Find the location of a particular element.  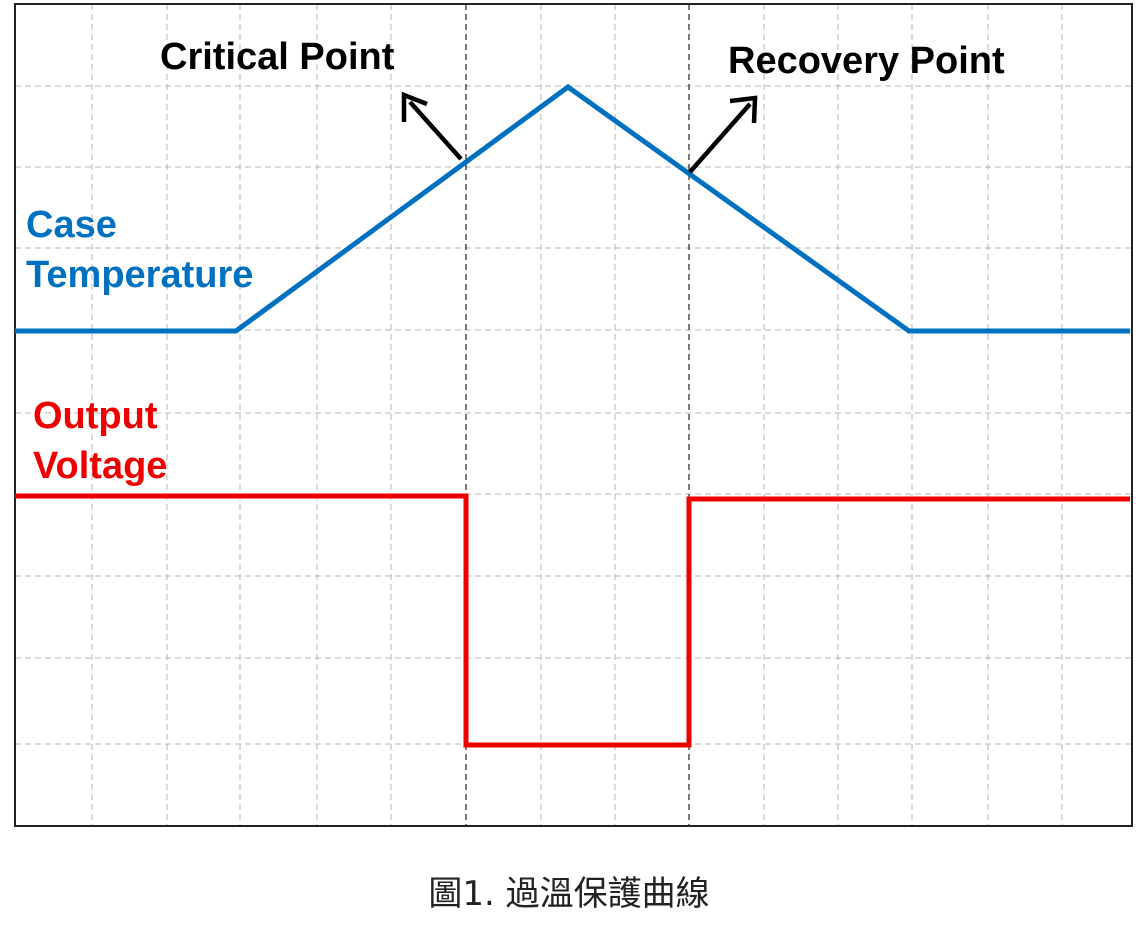

output-voltage-label-line2: Voltage is located at coordinates (100, 466).